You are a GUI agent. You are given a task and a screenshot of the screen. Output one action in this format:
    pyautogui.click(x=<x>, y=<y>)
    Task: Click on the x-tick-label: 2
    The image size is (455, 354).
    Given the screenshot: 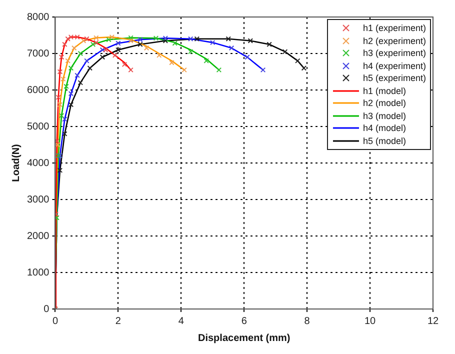 What is the action you would take?
    pyautogui.click(x=118, y=321)
    